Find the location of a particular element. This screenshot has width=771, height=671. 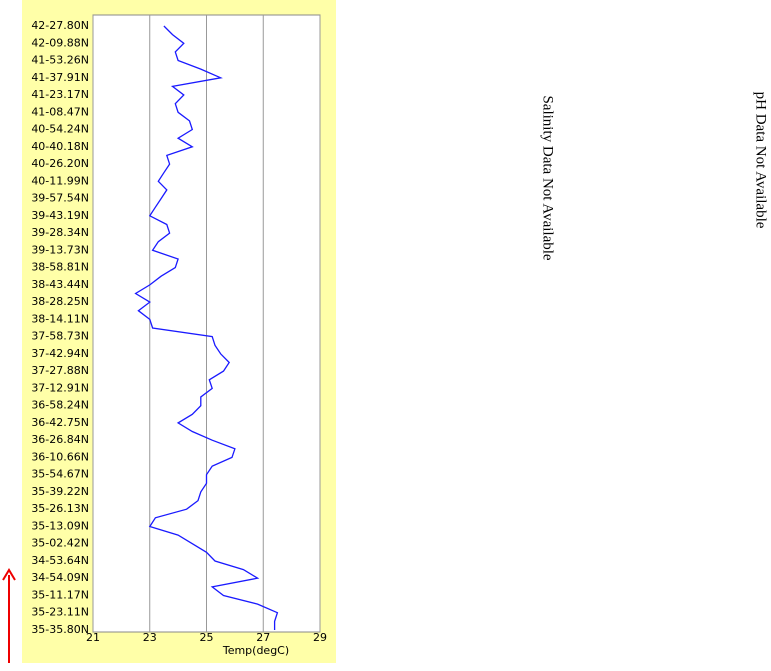

x-tick-label: 29 is located at coordinates (320, 637).